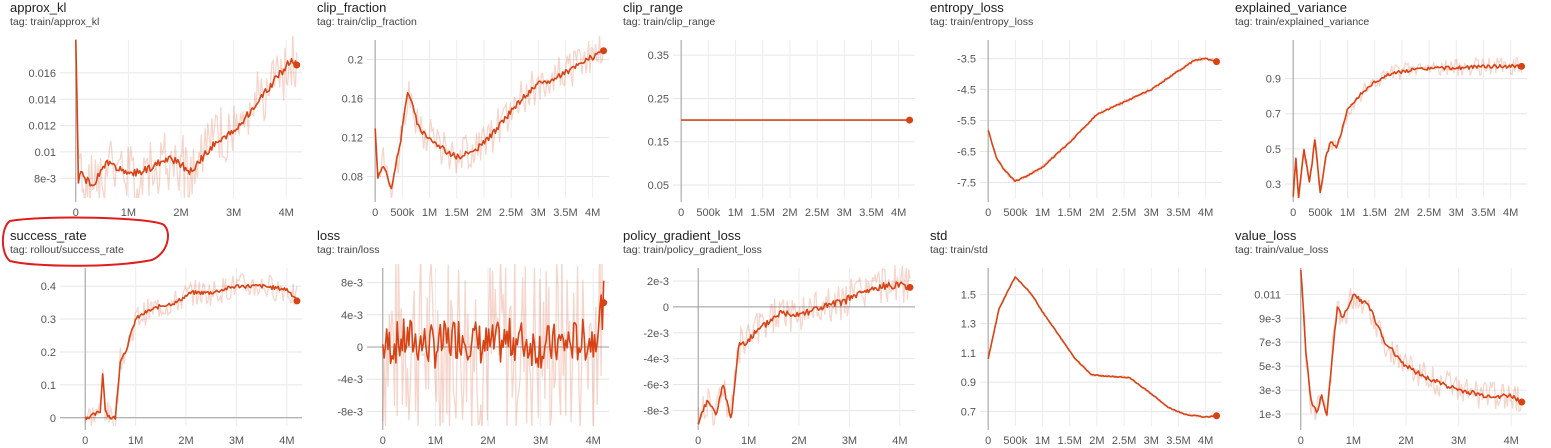  Describe the element at coordinates (1270, 367) in the screenshot. I see `y-tick-label: 5e-3` at that location.